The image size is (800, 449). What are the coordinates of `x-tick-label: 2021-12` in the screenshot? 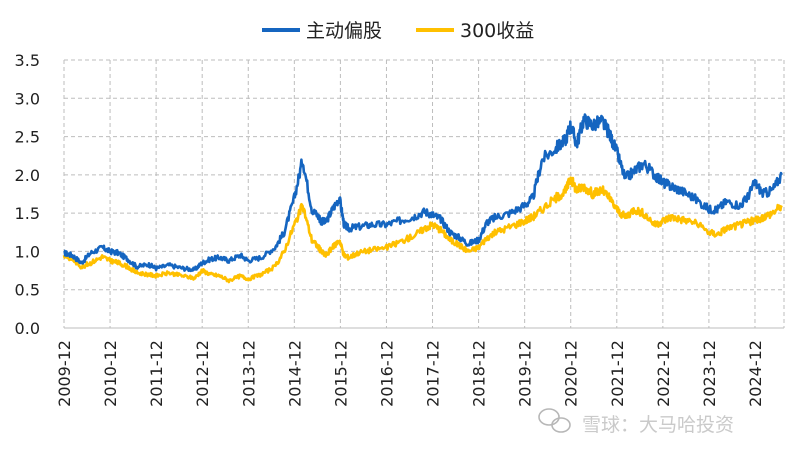 It's located at (617, 373).